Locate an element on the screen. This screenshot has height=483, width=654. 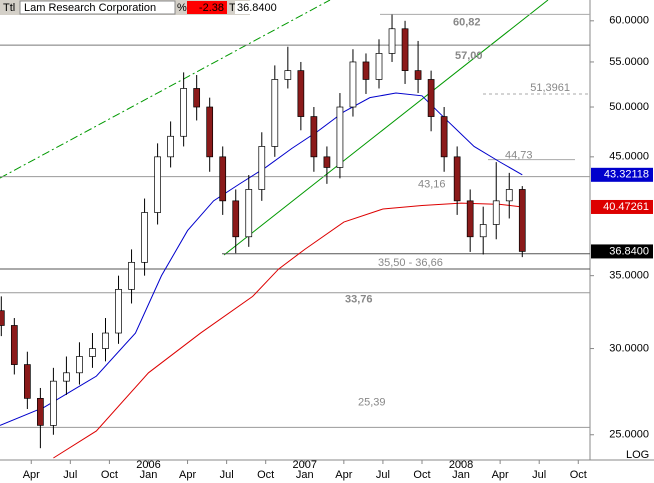
range-label: 35,50 - 36,66 is located at coordinates (410, 263).